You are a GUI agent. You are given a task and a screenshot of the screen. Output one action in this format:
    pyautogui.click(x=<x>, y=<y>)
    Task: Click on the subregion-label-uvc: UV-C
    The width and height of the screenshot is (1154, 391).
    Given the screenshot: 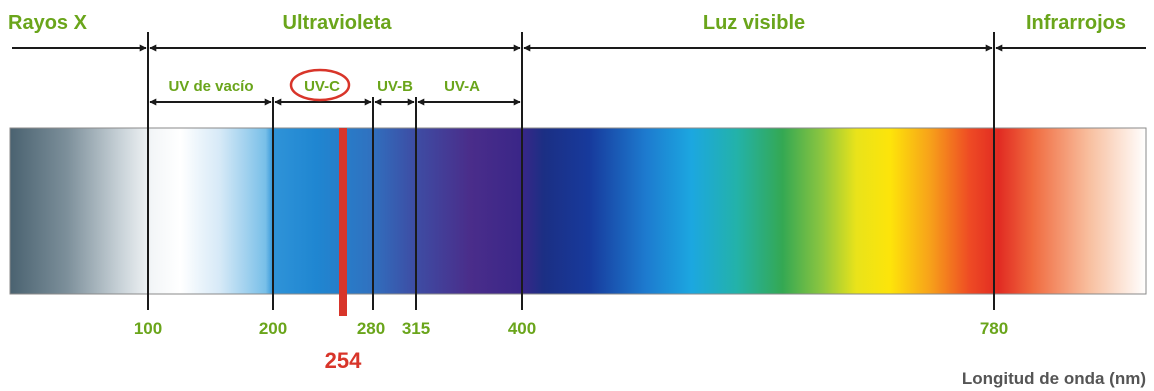 What is the action you would take?
    pyautogui.click(x=322, y=86)
    